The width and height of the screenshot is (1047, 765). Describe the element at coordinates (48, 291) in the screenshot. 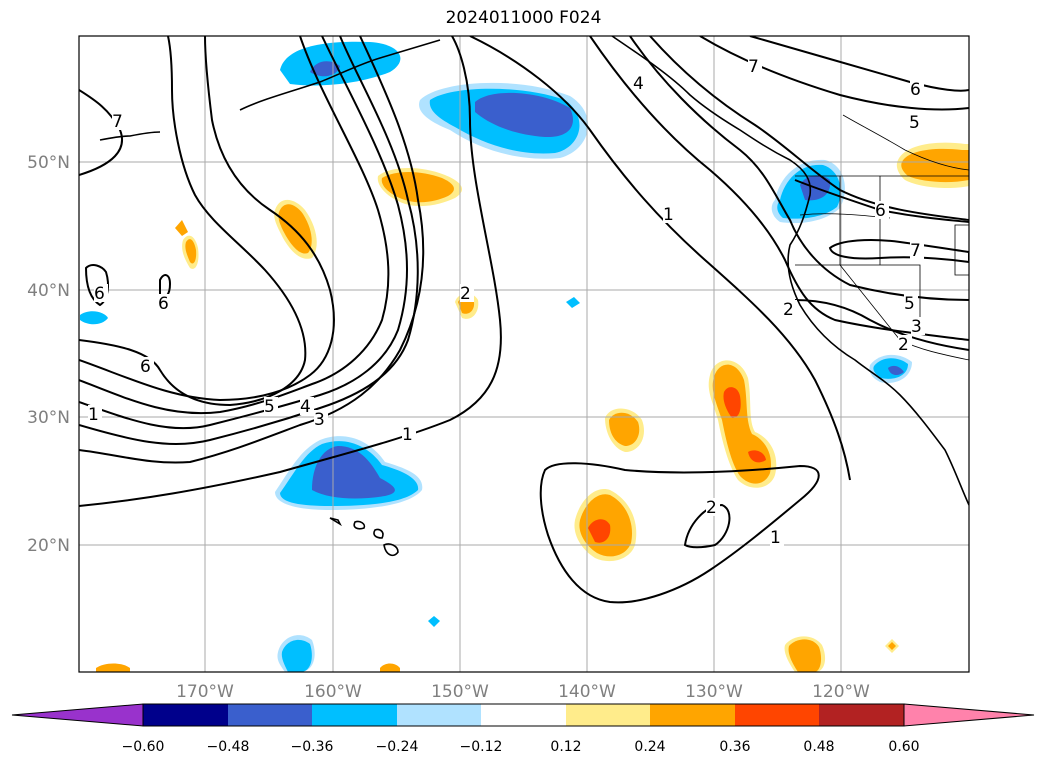

I see `lat-label-40n: 40°N` at that location.